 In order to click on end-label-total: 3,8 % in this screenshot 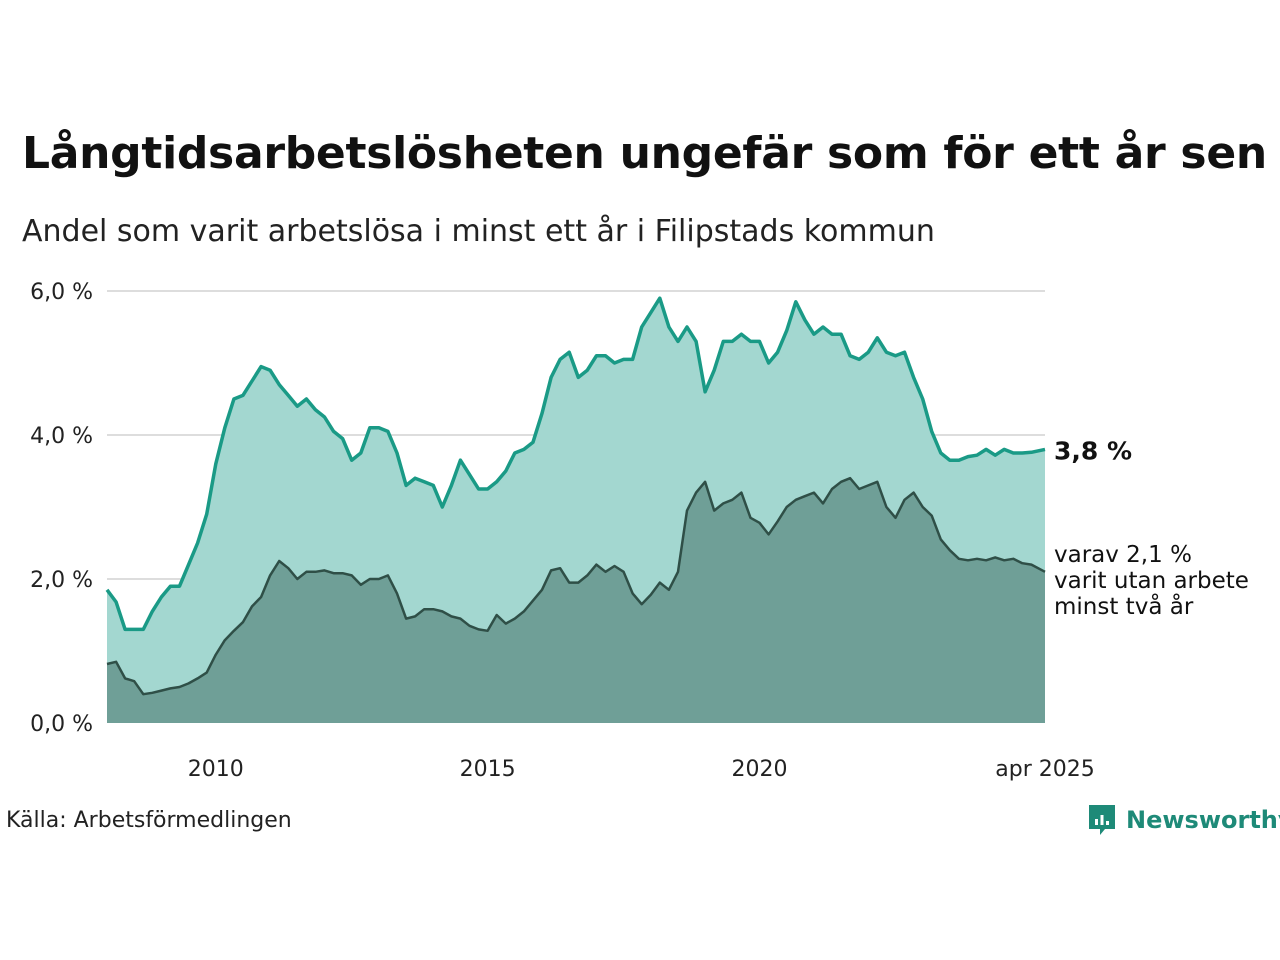, I will do `click(1093, 450)`.